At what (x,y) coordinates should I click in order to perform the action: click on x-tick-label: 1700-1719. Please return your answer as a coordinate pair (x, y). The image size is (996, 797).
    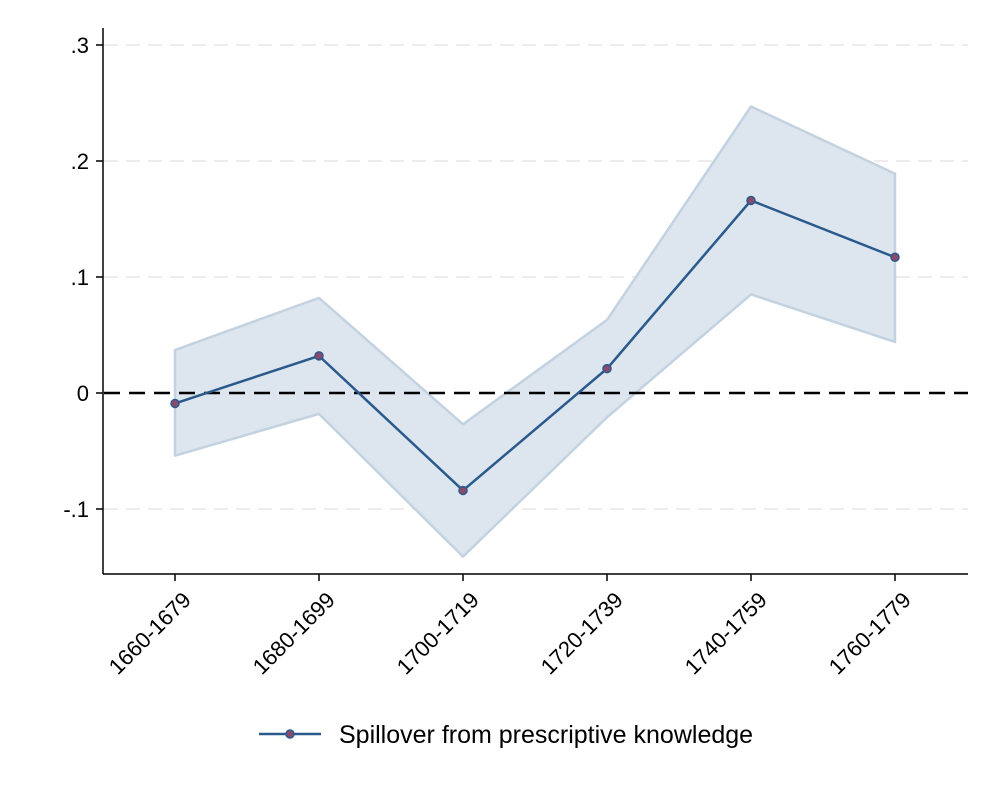
    Looking at the image, I should click on (438, 633).